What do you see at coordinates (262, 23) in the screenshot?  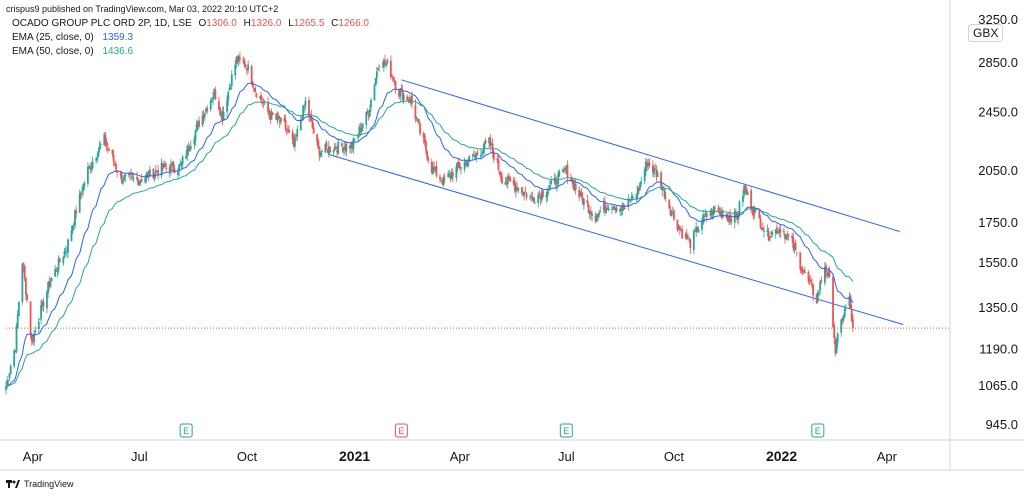 I see `ohlc-high: H1326.0` at bounding box center [262, 23].